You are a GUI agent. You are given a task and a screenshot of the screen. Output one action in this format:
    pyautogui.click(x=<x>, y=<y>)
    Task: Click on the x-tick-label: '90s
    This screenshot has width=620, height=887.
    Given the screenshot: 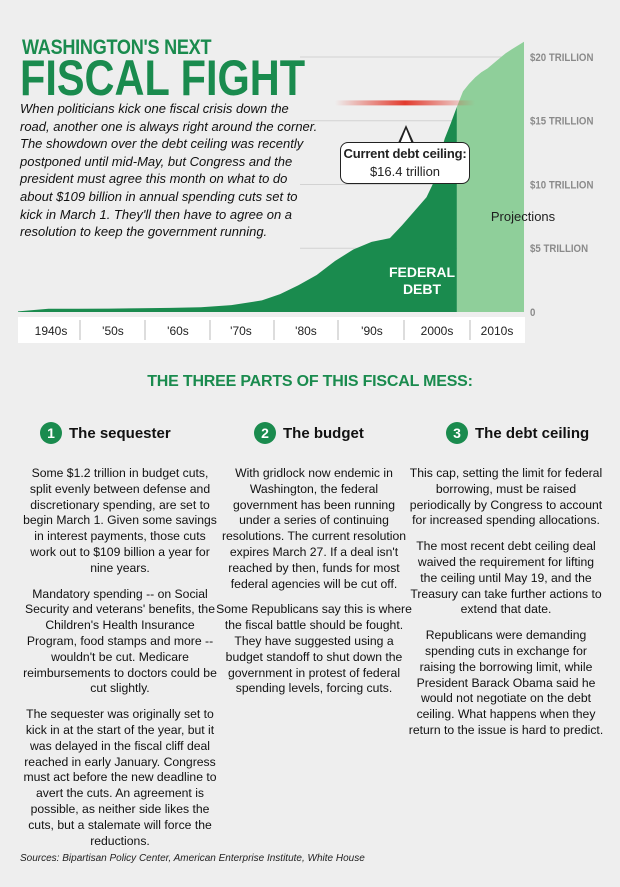 What is the action you would take?
    pyautogui.click(x=372, y=331)
    